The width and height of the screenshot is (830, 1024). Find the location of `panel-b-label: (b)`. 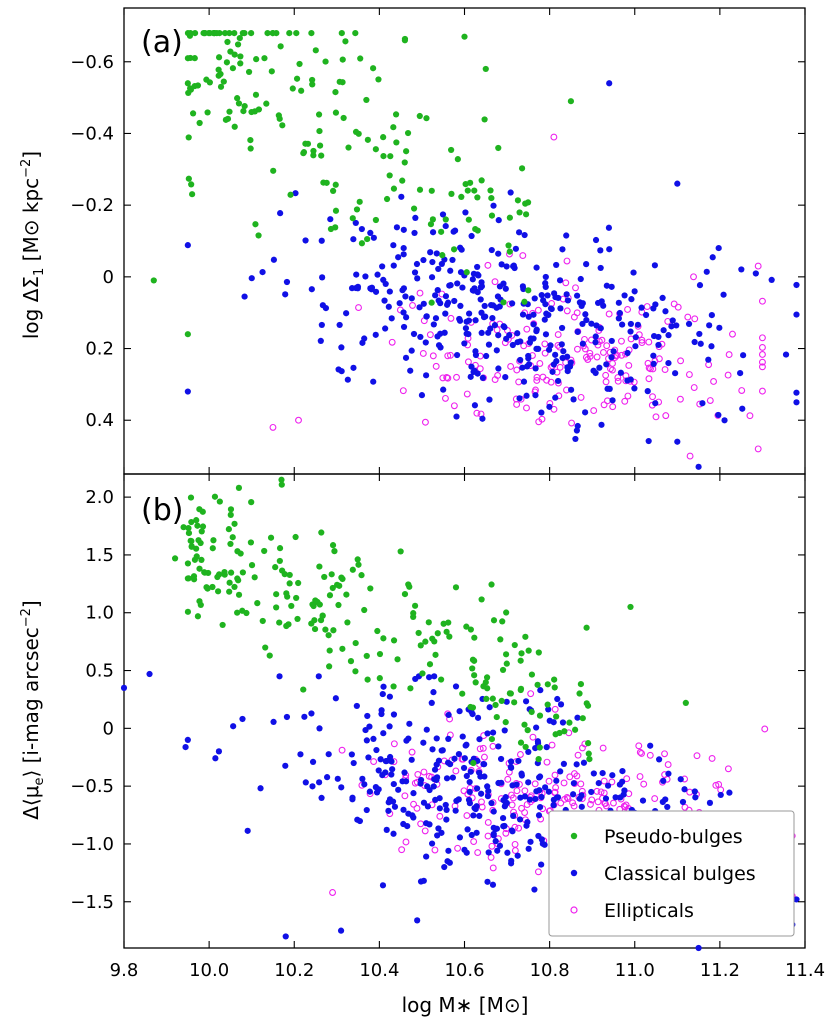

panel-b-label: (b) is located at coordinates (162, 510).